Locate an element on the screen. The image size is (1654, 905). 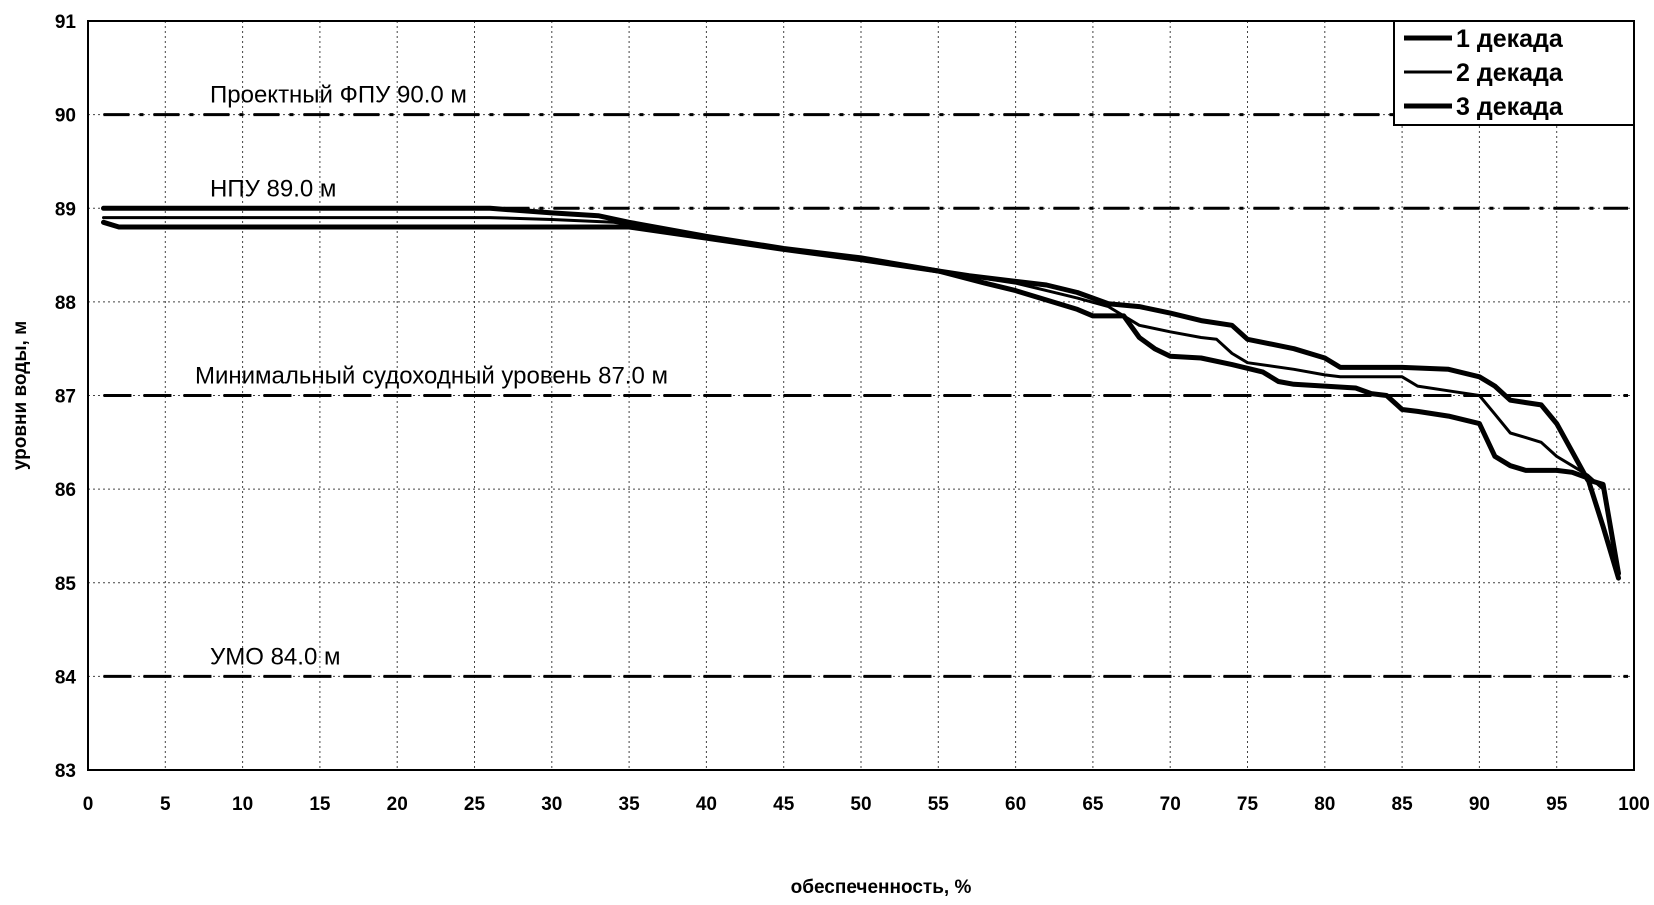
y-tick-label: 83 is located at coordinates (65, 771).